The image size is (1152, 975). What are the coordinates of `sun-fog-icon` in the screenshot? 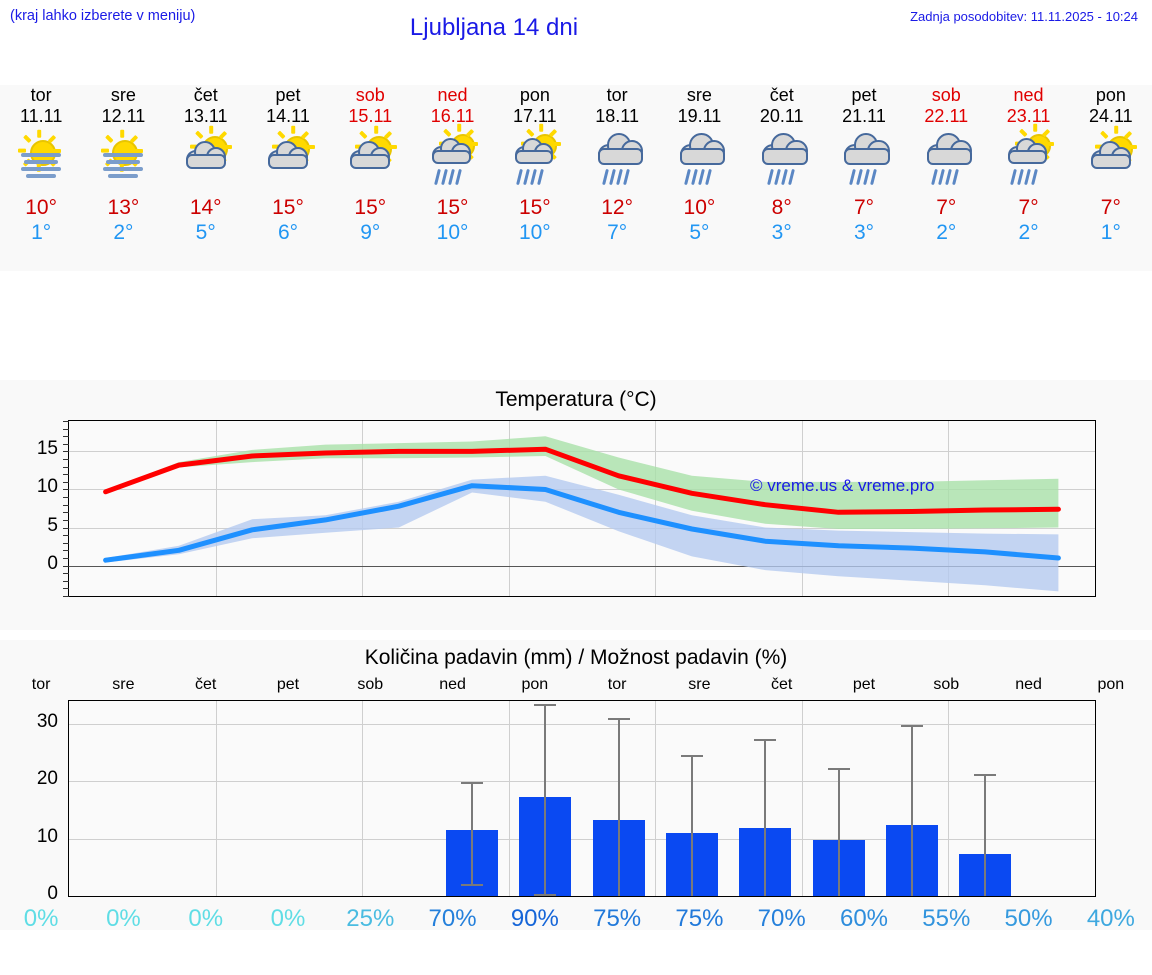 It's located at (123, 161).